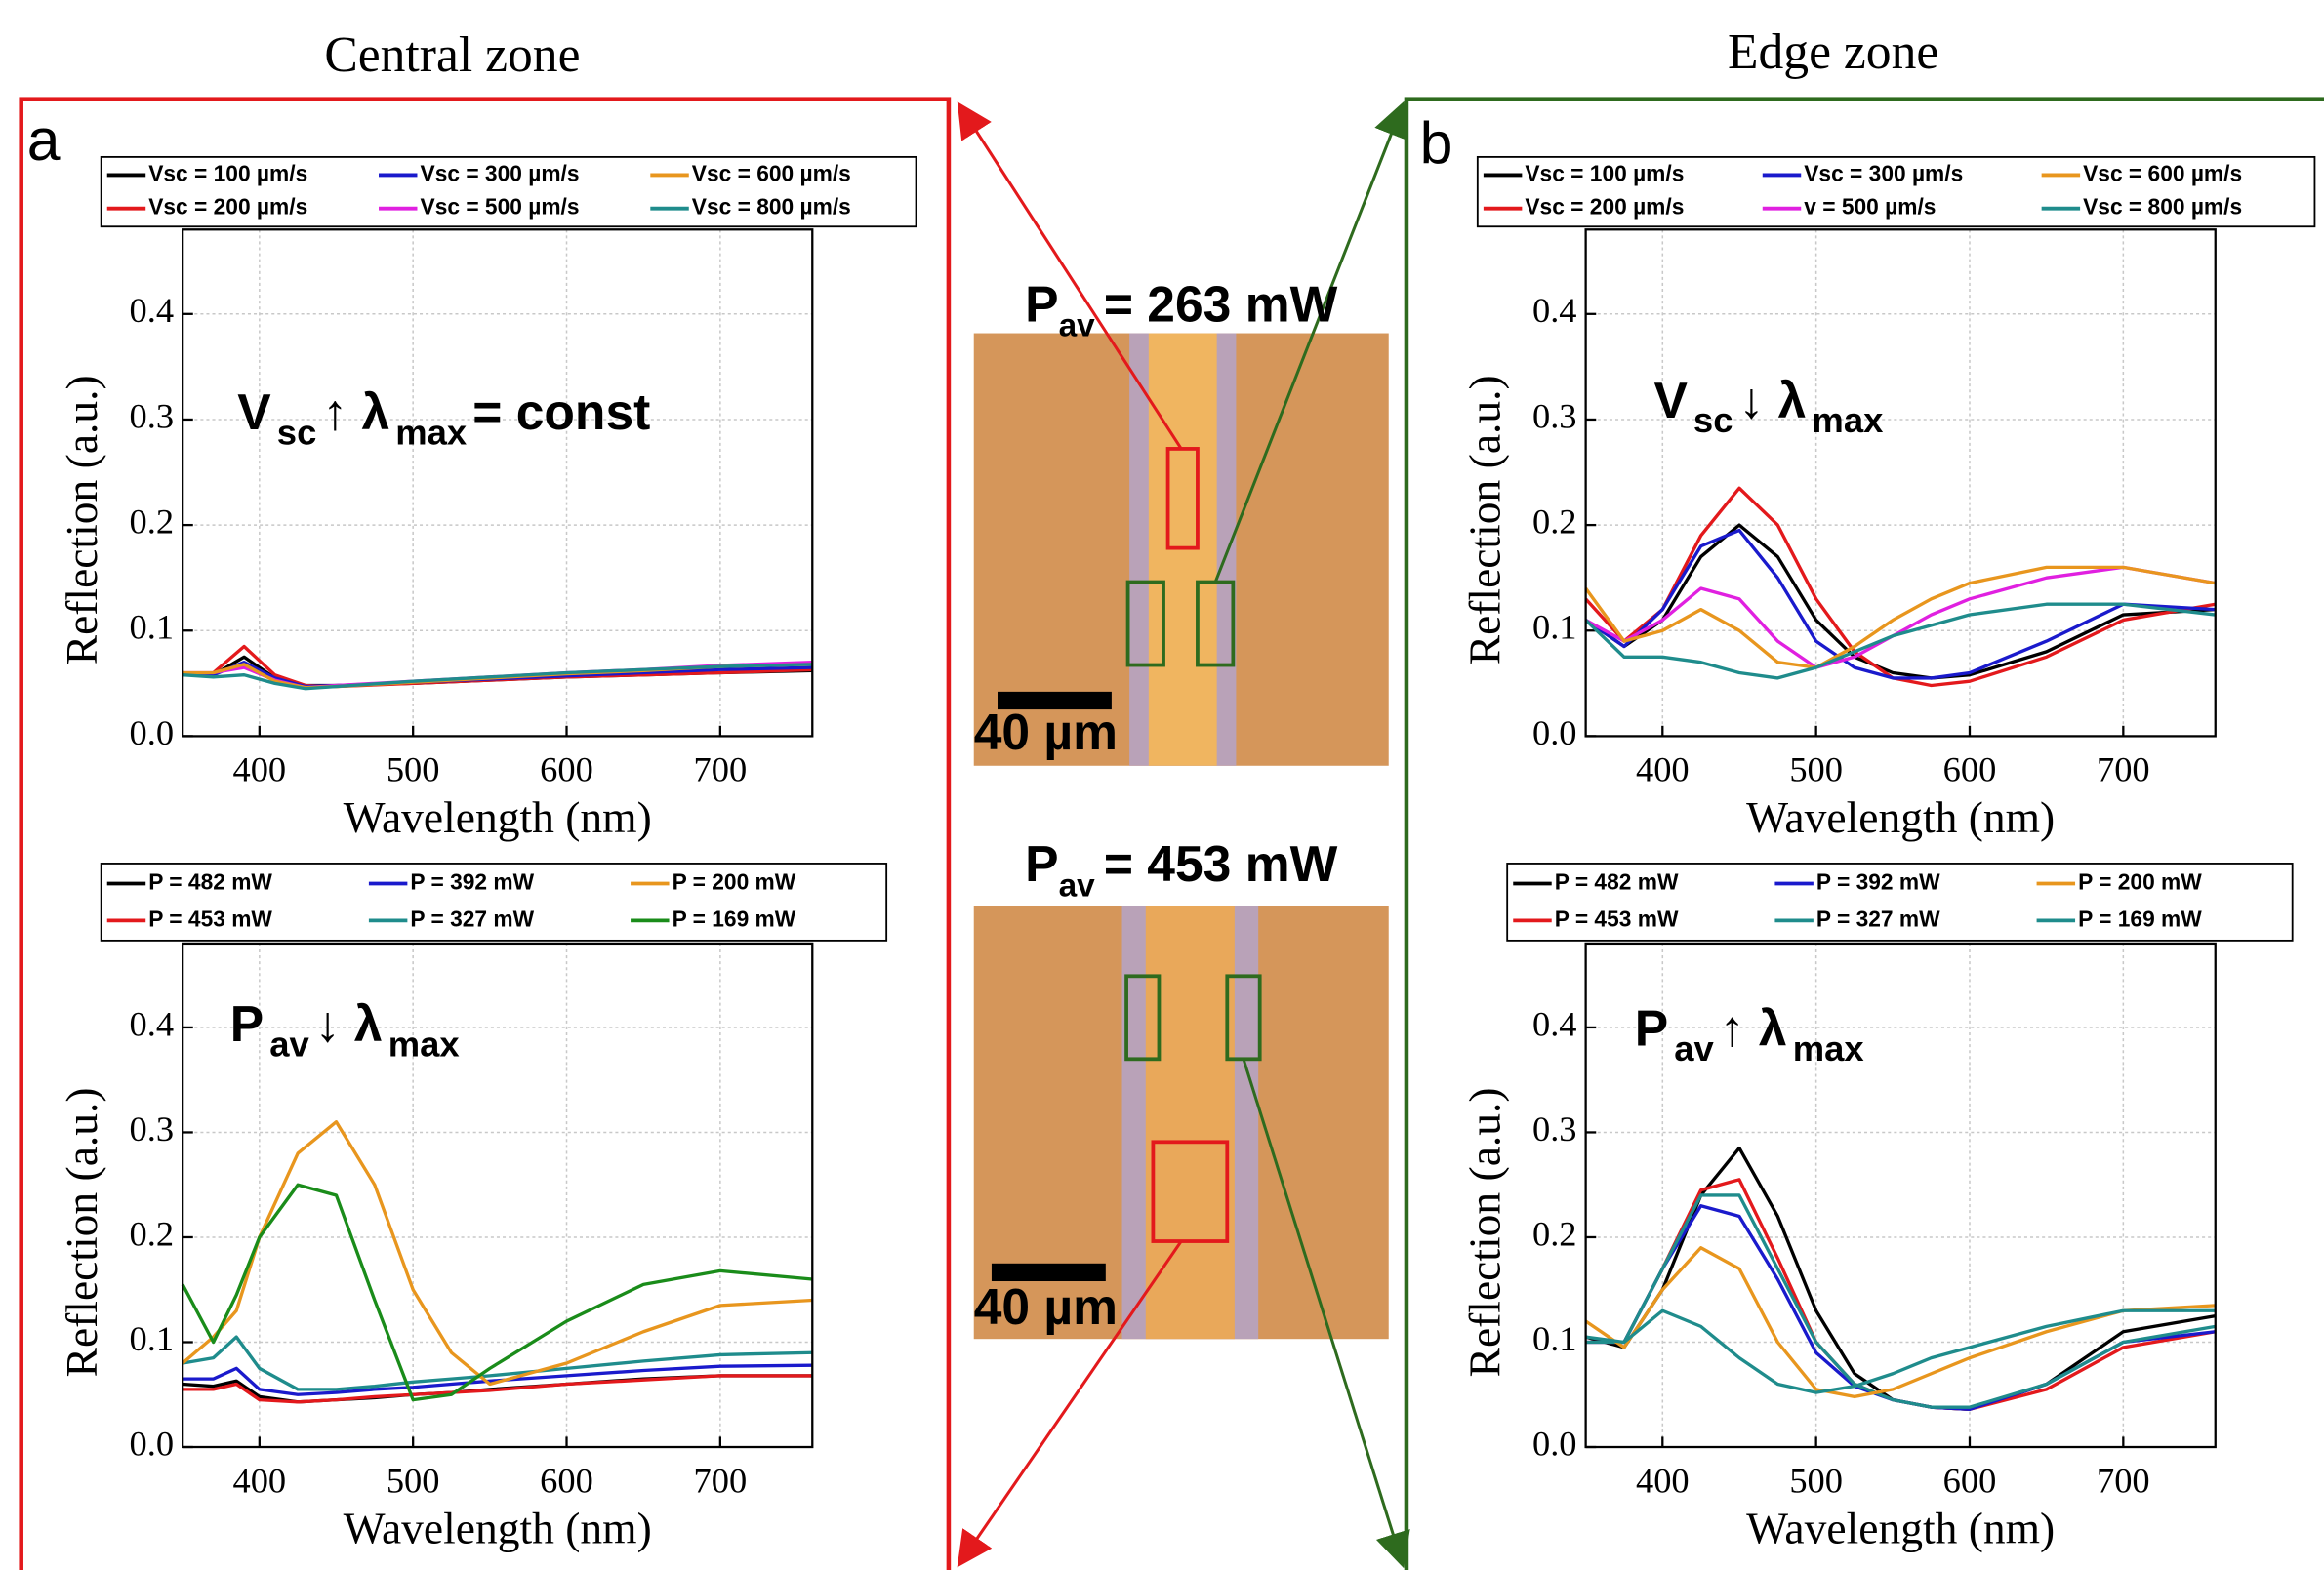 The width and height of the screenshot is (2324, 1570). Describe the element at coordinates (1617, 881) in the screenshot. I see `legend-label: P = 482 mW` at that location.